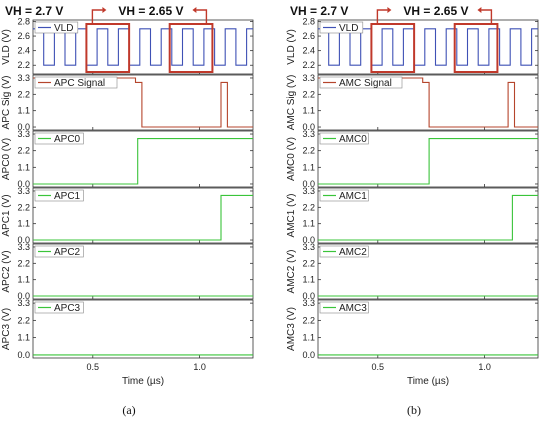 The image size is (550, 425). I want to click on x-tick-label: 1.0, so click(484, 367).